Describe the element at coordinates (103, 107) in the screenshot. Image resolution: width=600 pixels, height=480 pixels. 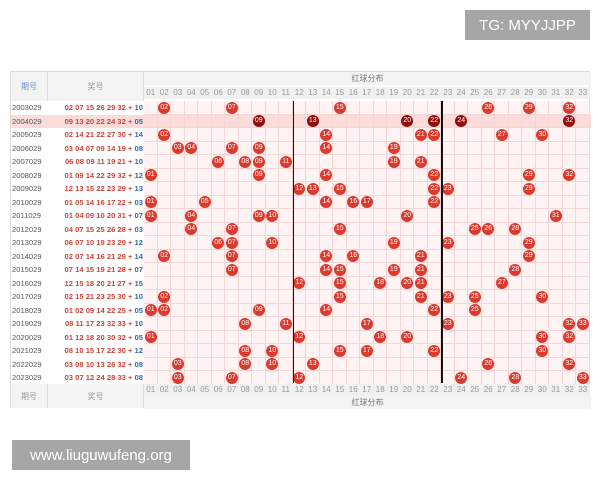
I see `draw-numbers: 02 07 15 26 29 32 + 10` at that location.